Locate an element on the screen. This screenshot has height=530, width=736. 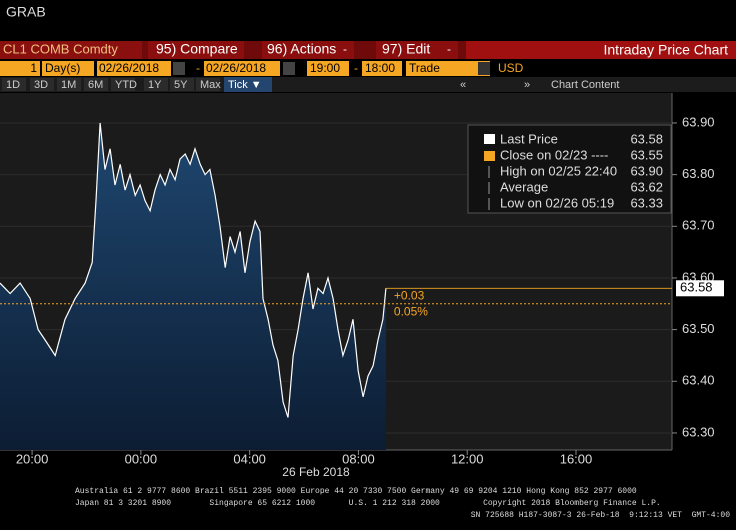
interval-button is located at coordinates (248, 84).